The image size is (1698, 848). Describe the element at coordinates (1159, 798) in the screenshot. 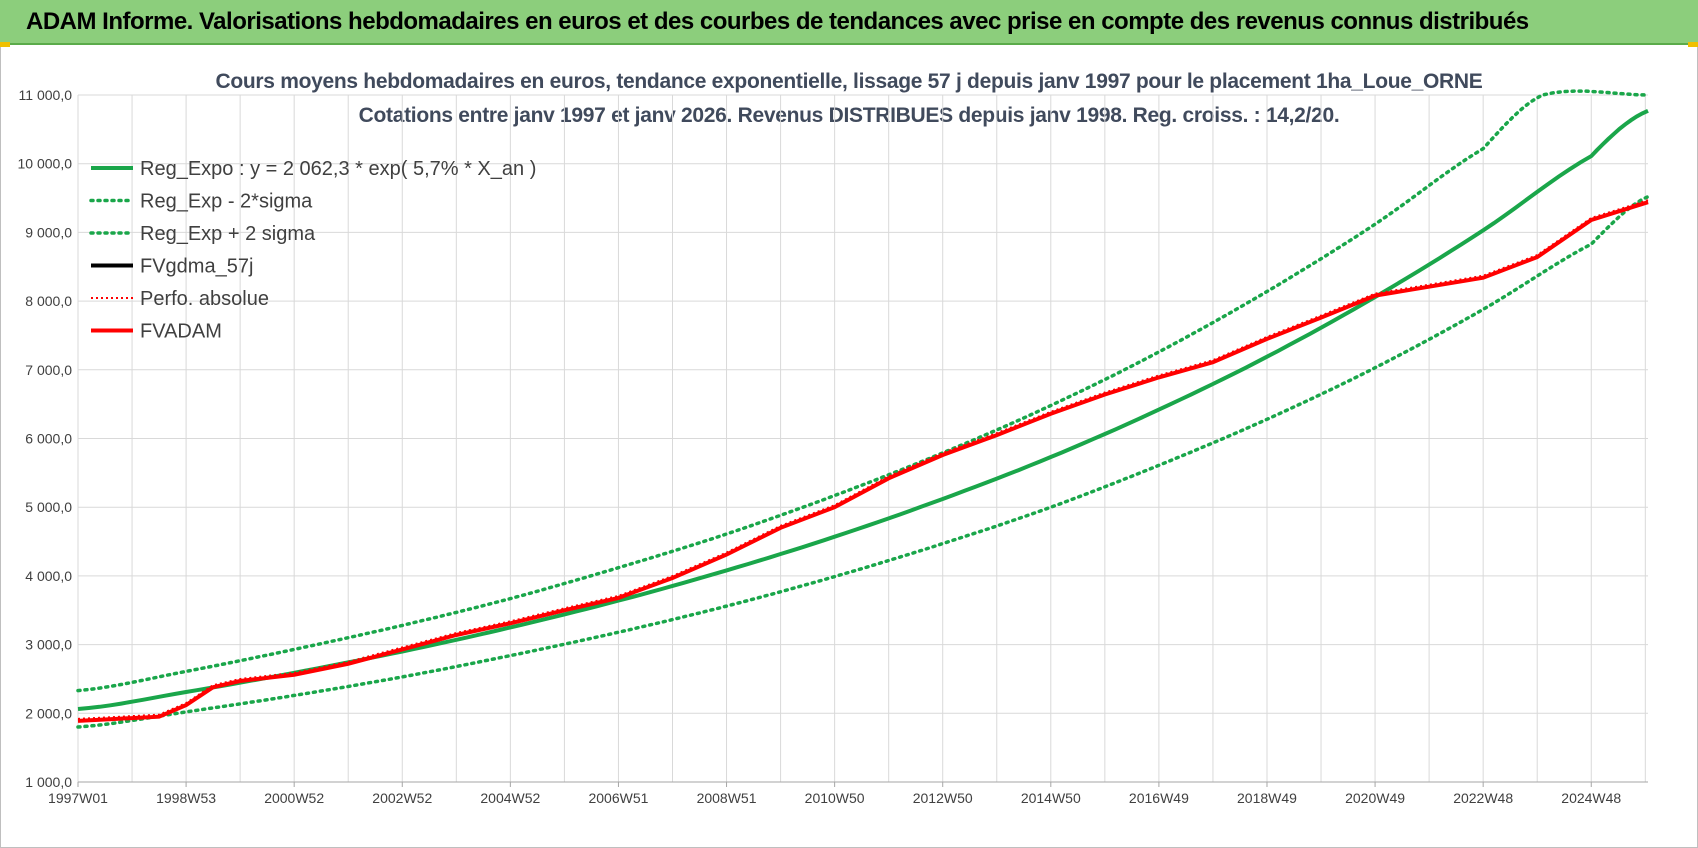

I see `x-tick-label: 2016W49` at that location.